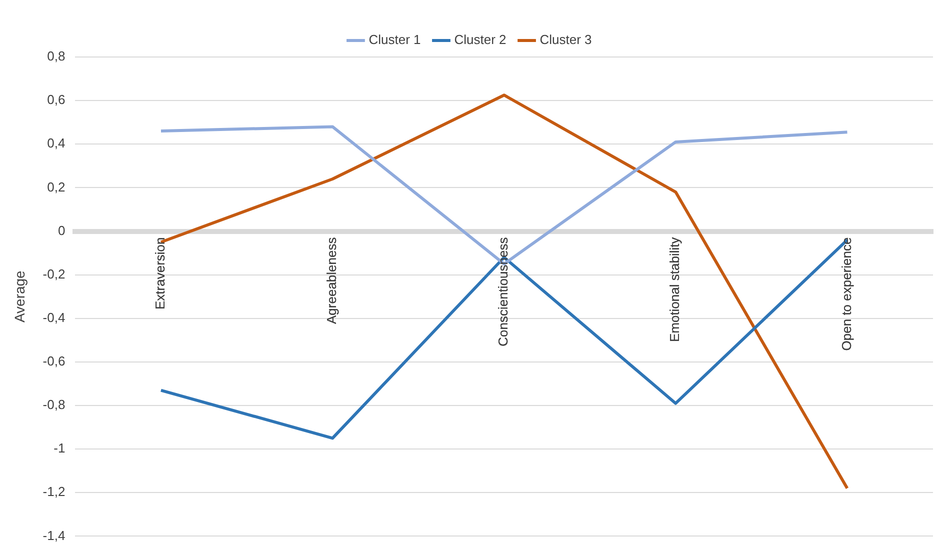 The height and width of the screenshot is (554, 943). What do you see at coordinates (60, 448) in the screenshot?
I see `y-tick-label: -1` at bounding box center [60, 448].